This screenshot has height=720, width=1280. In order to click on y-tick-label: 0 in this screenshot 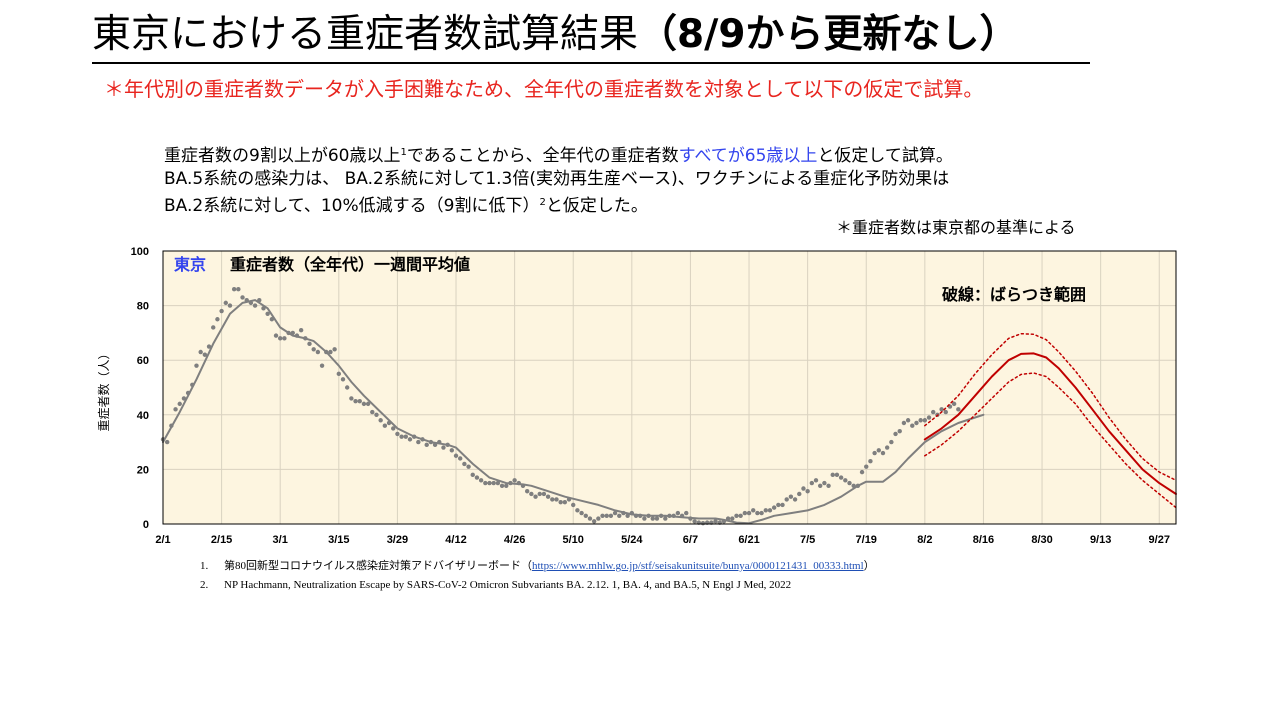, I will do `click(146, 525)`.